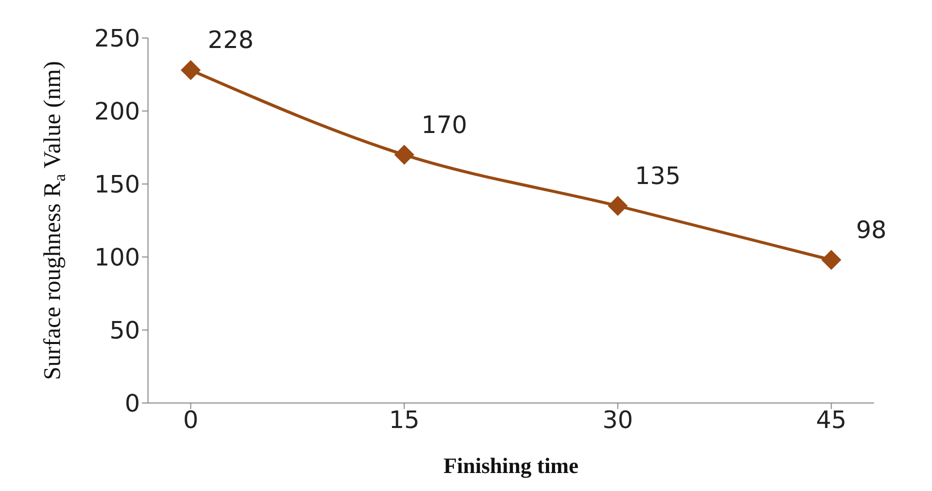 The image size is (932, 491). Describe the element at coordinates (117, 112) in the screenshot. I see `y-tick-label: 200` at that location.